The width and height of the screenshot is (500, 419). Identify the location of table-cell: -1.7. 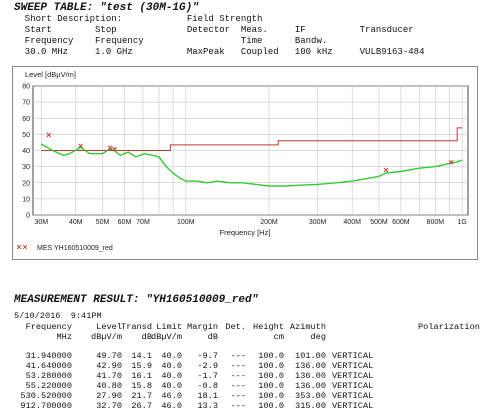
(207, 376).